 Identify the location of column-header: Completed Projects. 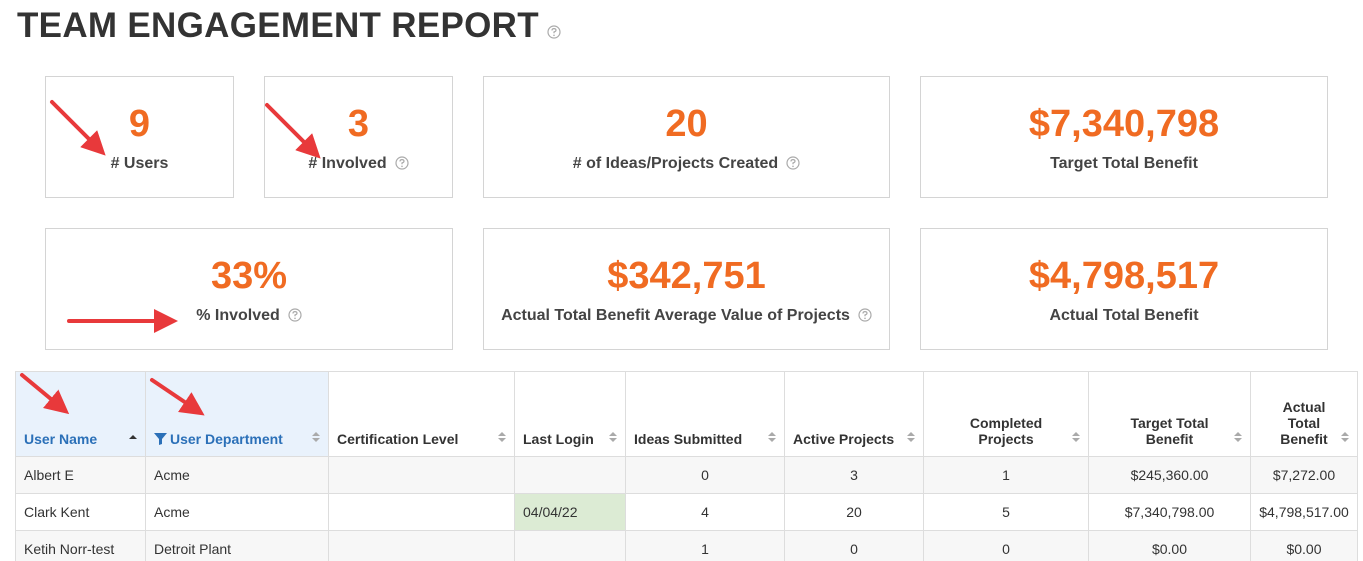
(1006, 414).